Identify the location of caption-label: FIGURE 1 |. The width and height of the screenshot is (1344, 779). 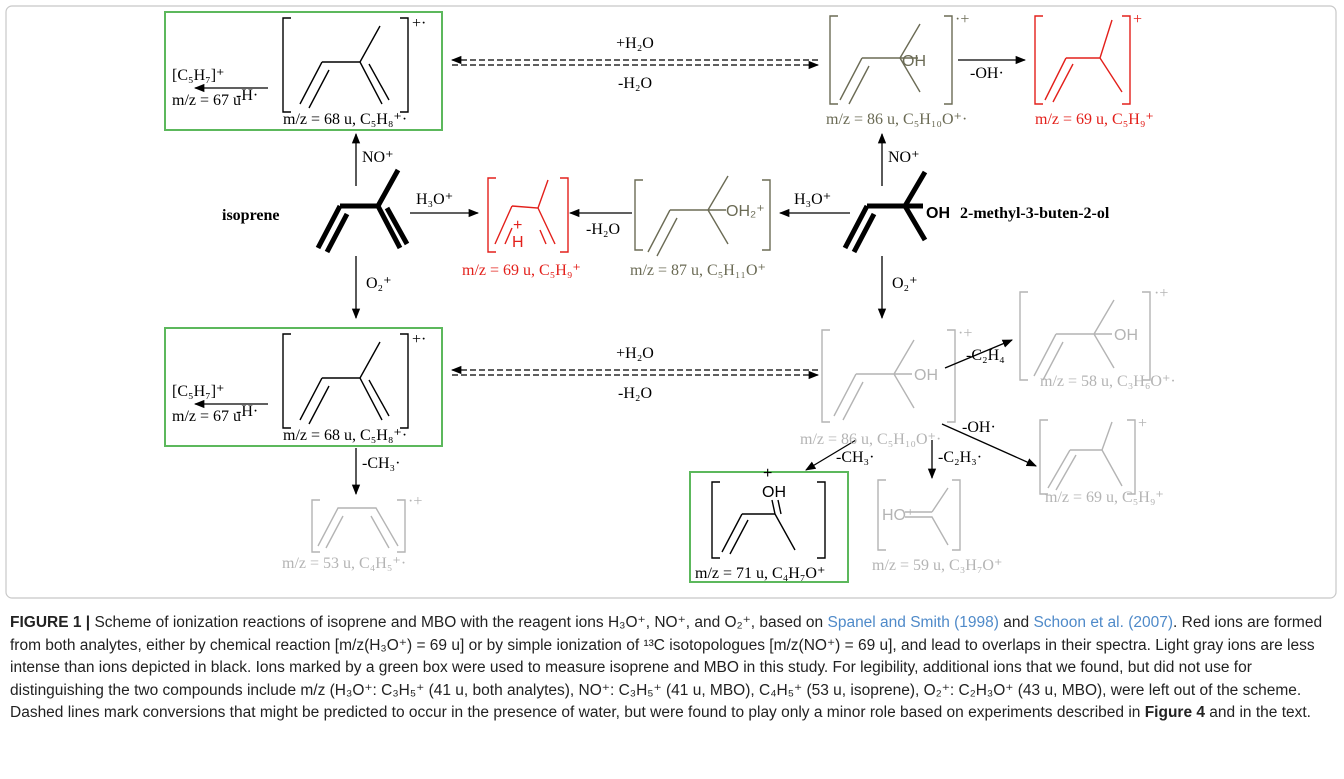
(50, 622).